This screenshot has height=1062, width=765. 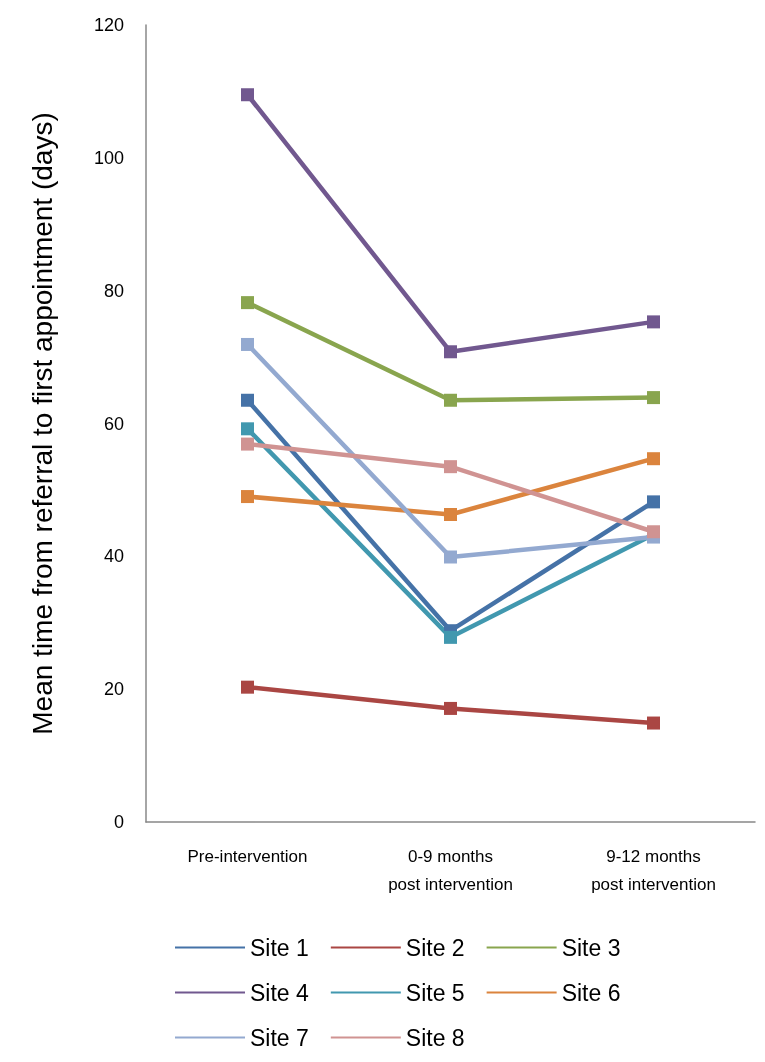 I want to click on x-tick-label: 0-9 months post intervention, so click(x=450, y=870).